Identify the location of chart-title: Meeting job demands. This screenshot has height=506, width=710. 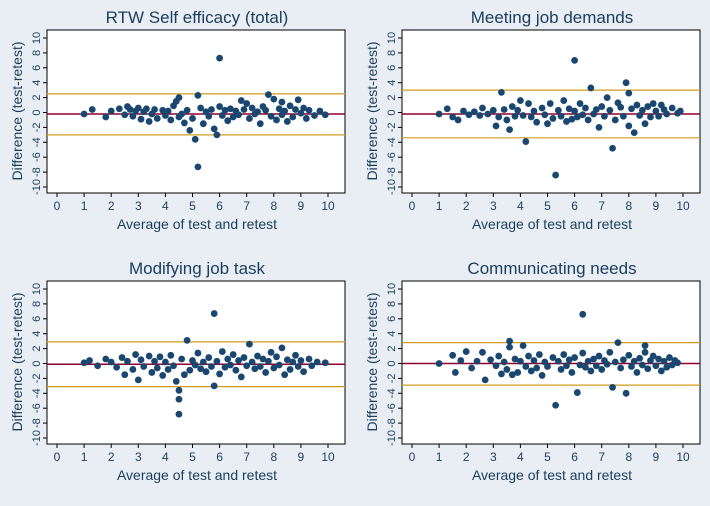
(552, 17).